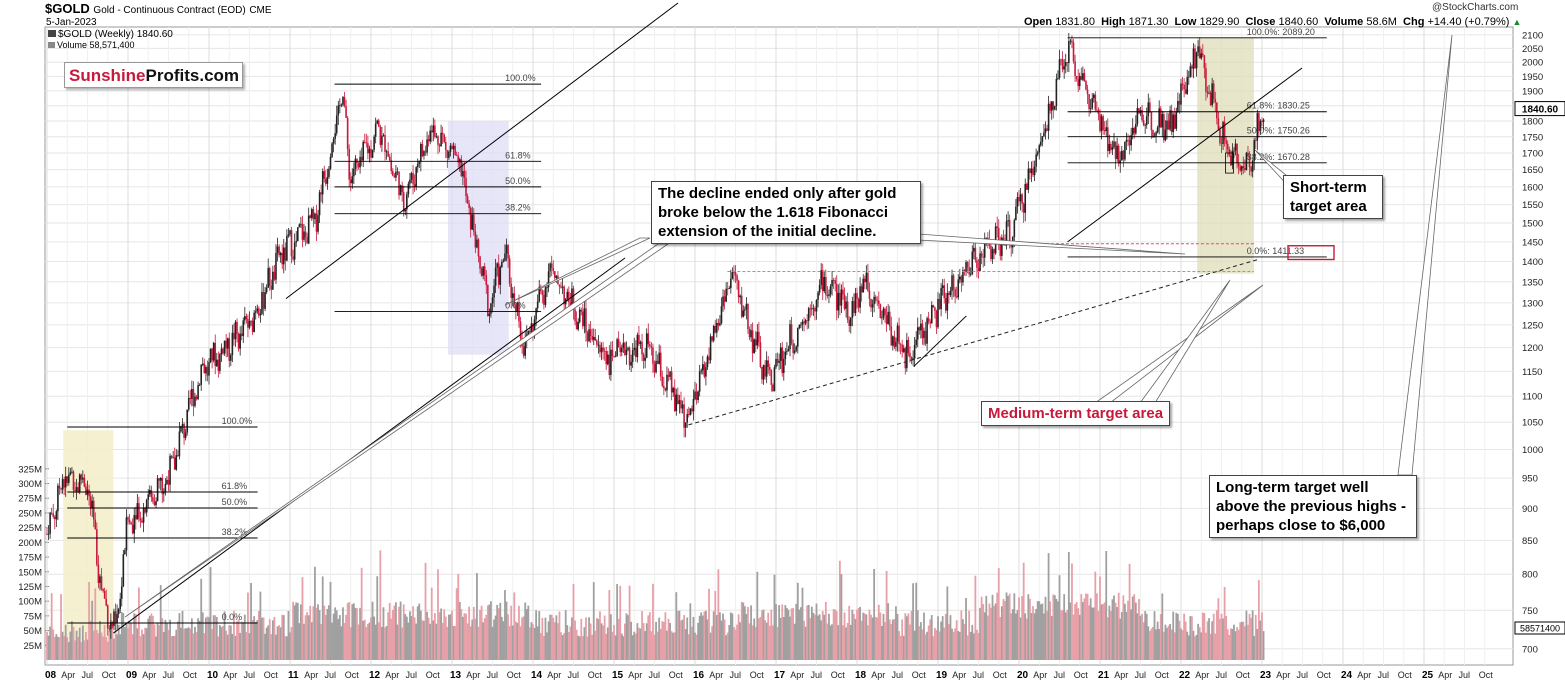  I want to click on month-label: Jul, so click(1222, 675).